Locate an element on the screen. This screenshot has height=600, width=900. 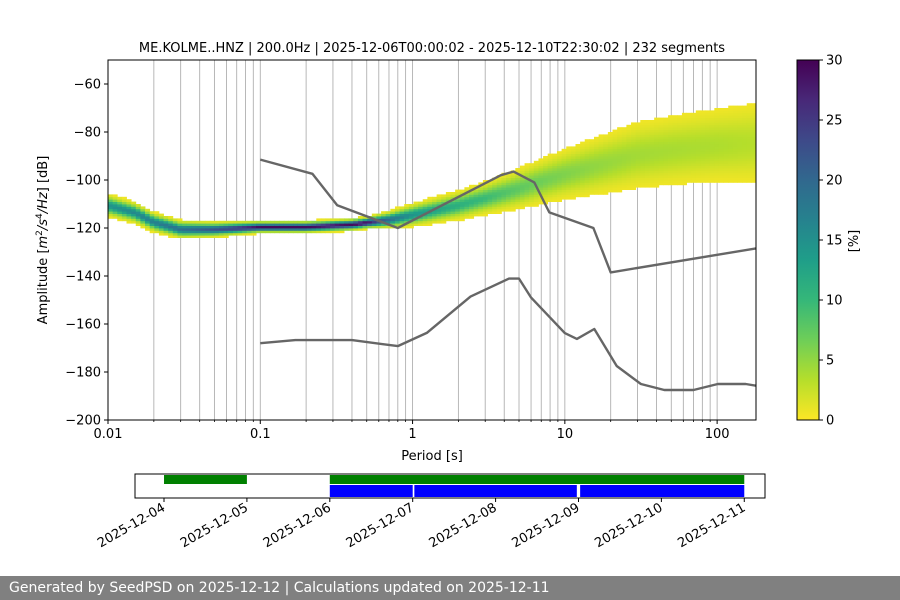
y-tick-label: −60 is located at coordinates (87, 85).